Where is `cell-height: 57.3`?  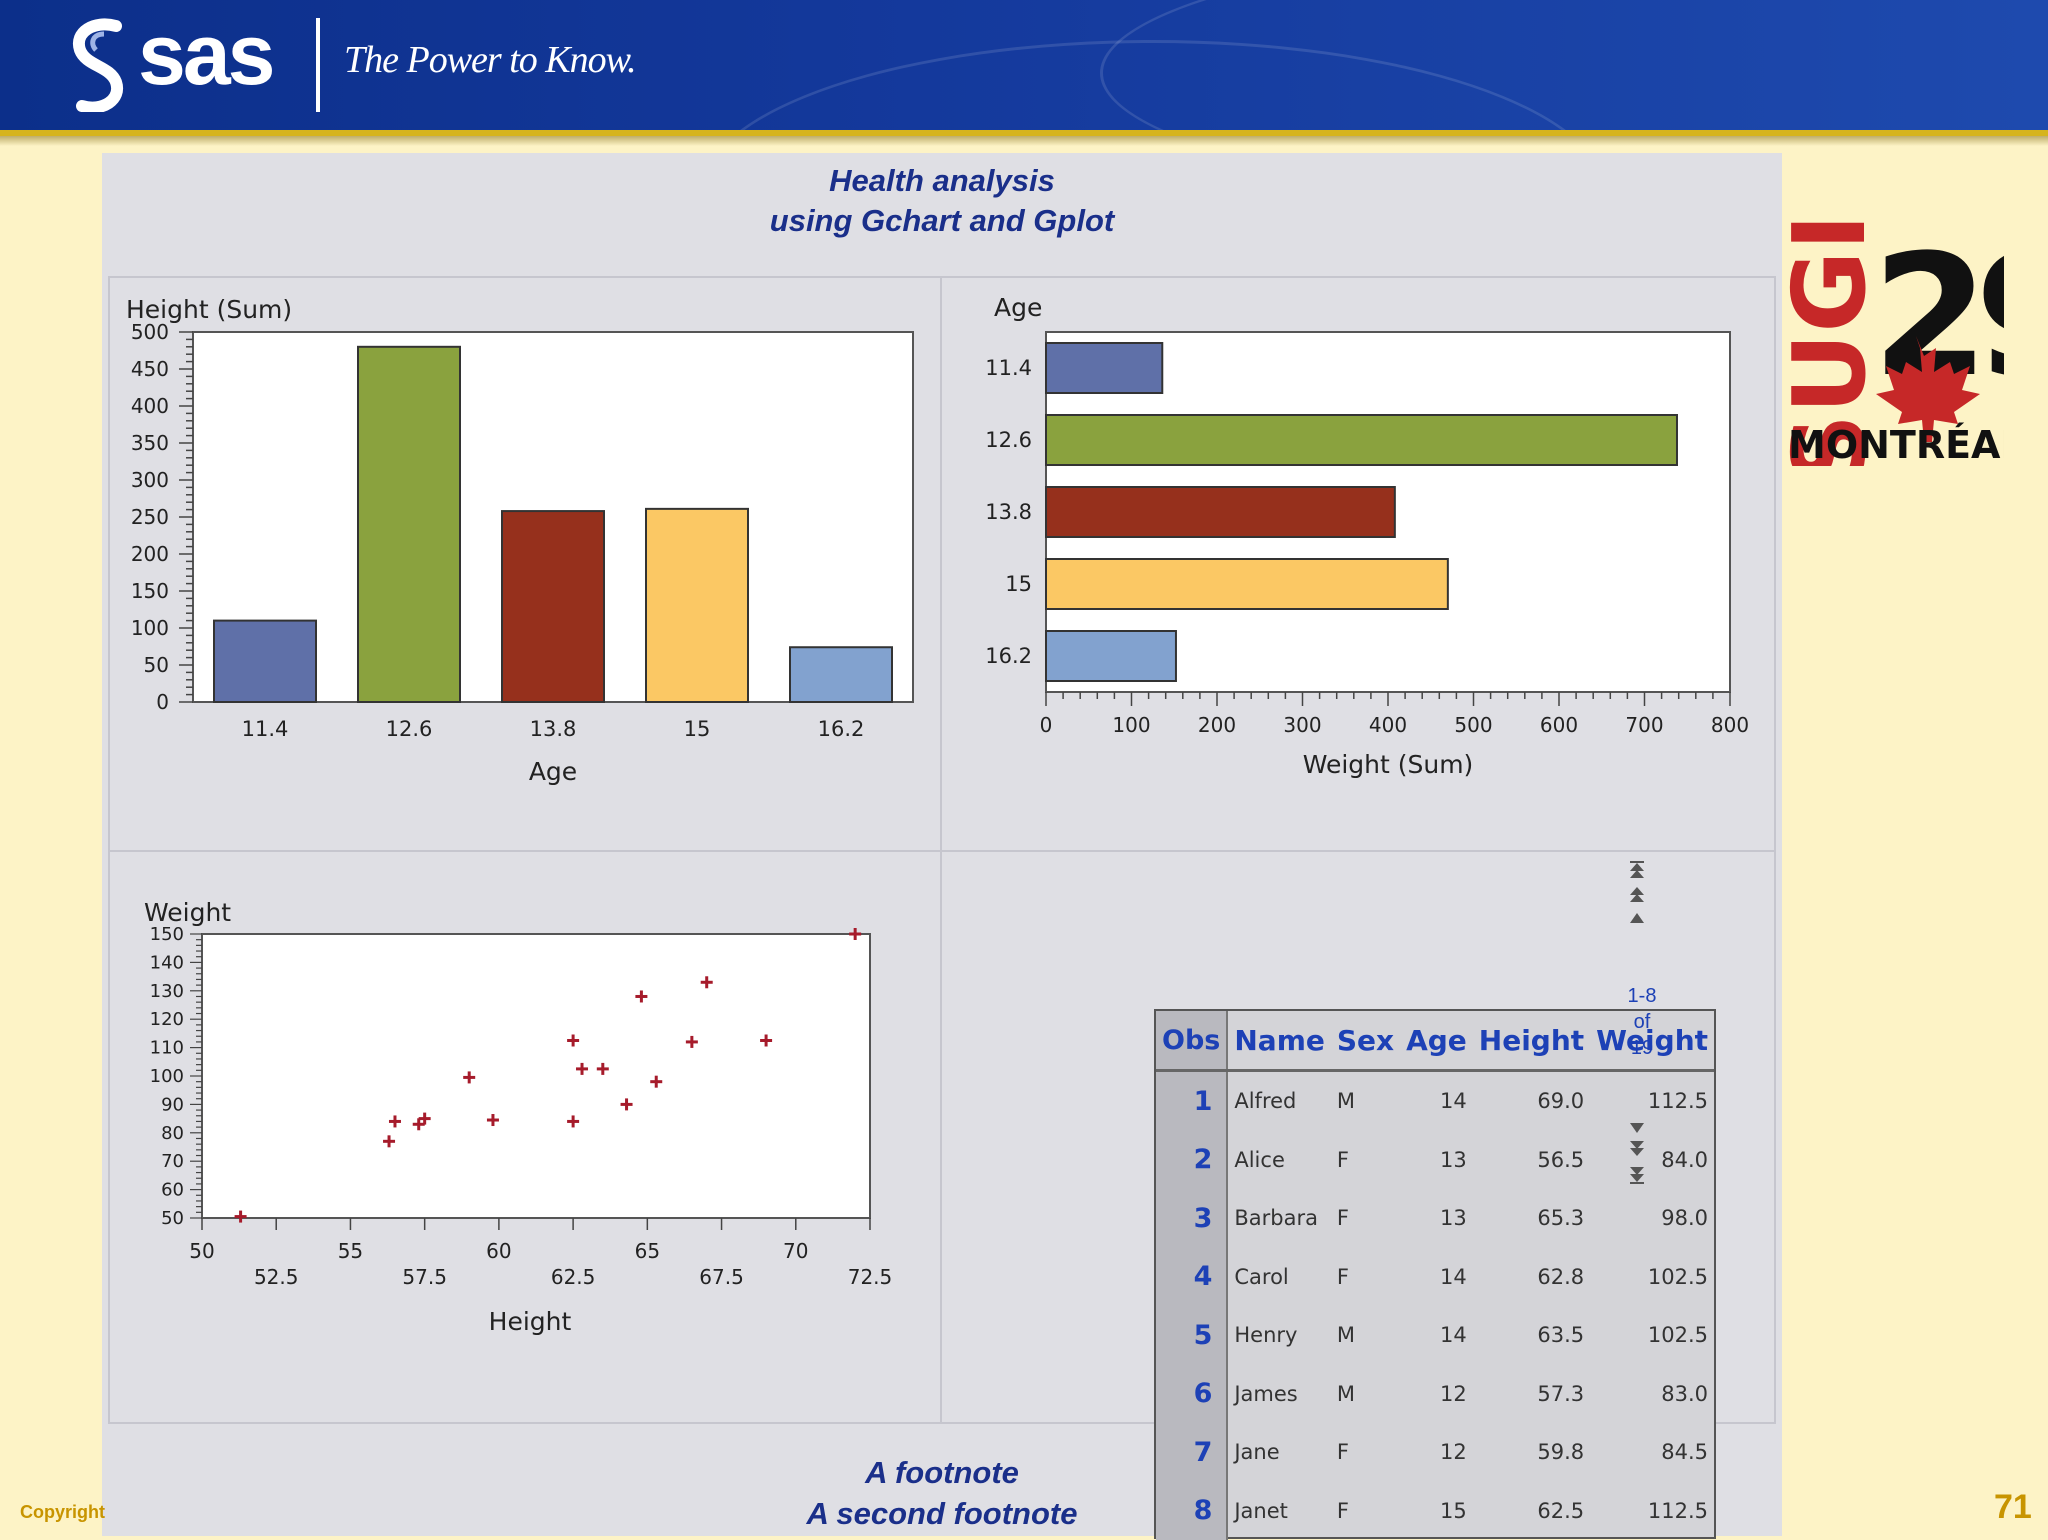 cell-height: 57.3 is located at coordinates (1531, 1394).